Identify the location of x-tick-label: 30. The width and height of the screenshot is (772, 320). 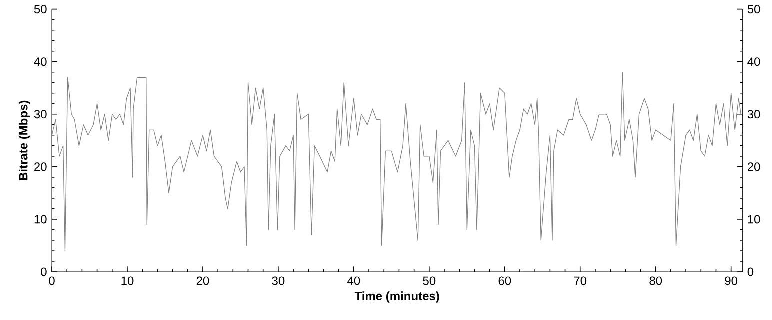
(278, 281).